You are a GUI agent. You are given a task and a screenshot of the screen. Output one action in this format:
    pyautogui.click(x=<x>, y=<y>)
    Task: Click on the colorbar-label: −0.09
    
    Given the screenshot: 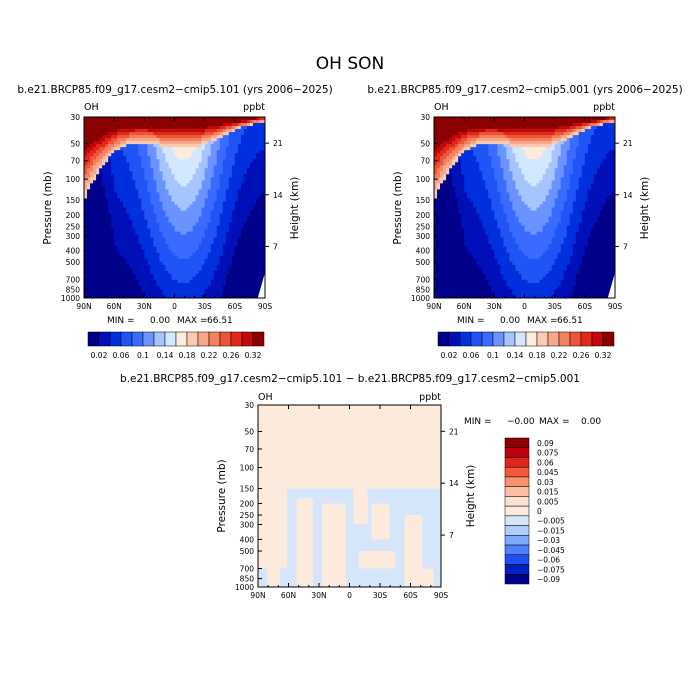 What is the action you would take?
    pyautogui.click(x=548, y=579)
    